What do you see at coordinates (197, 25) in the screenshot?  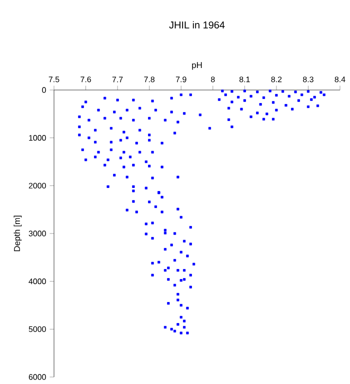 I see `chart-title: JHIL in 1964` at bounding box center [197, 25].